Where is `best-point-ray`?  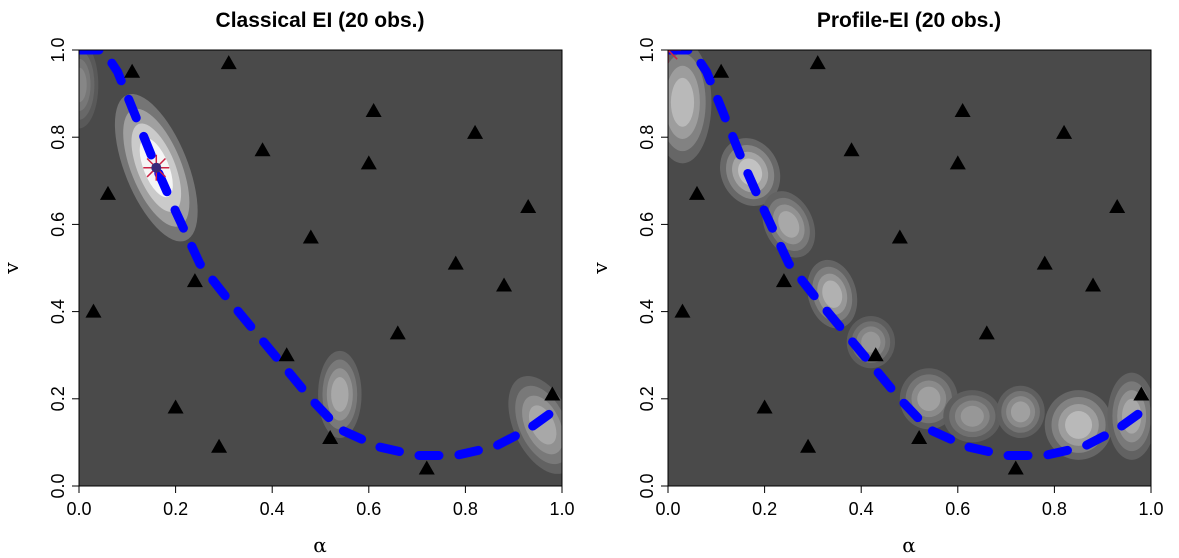 best-point-ray is located at coordinates (673, 55).